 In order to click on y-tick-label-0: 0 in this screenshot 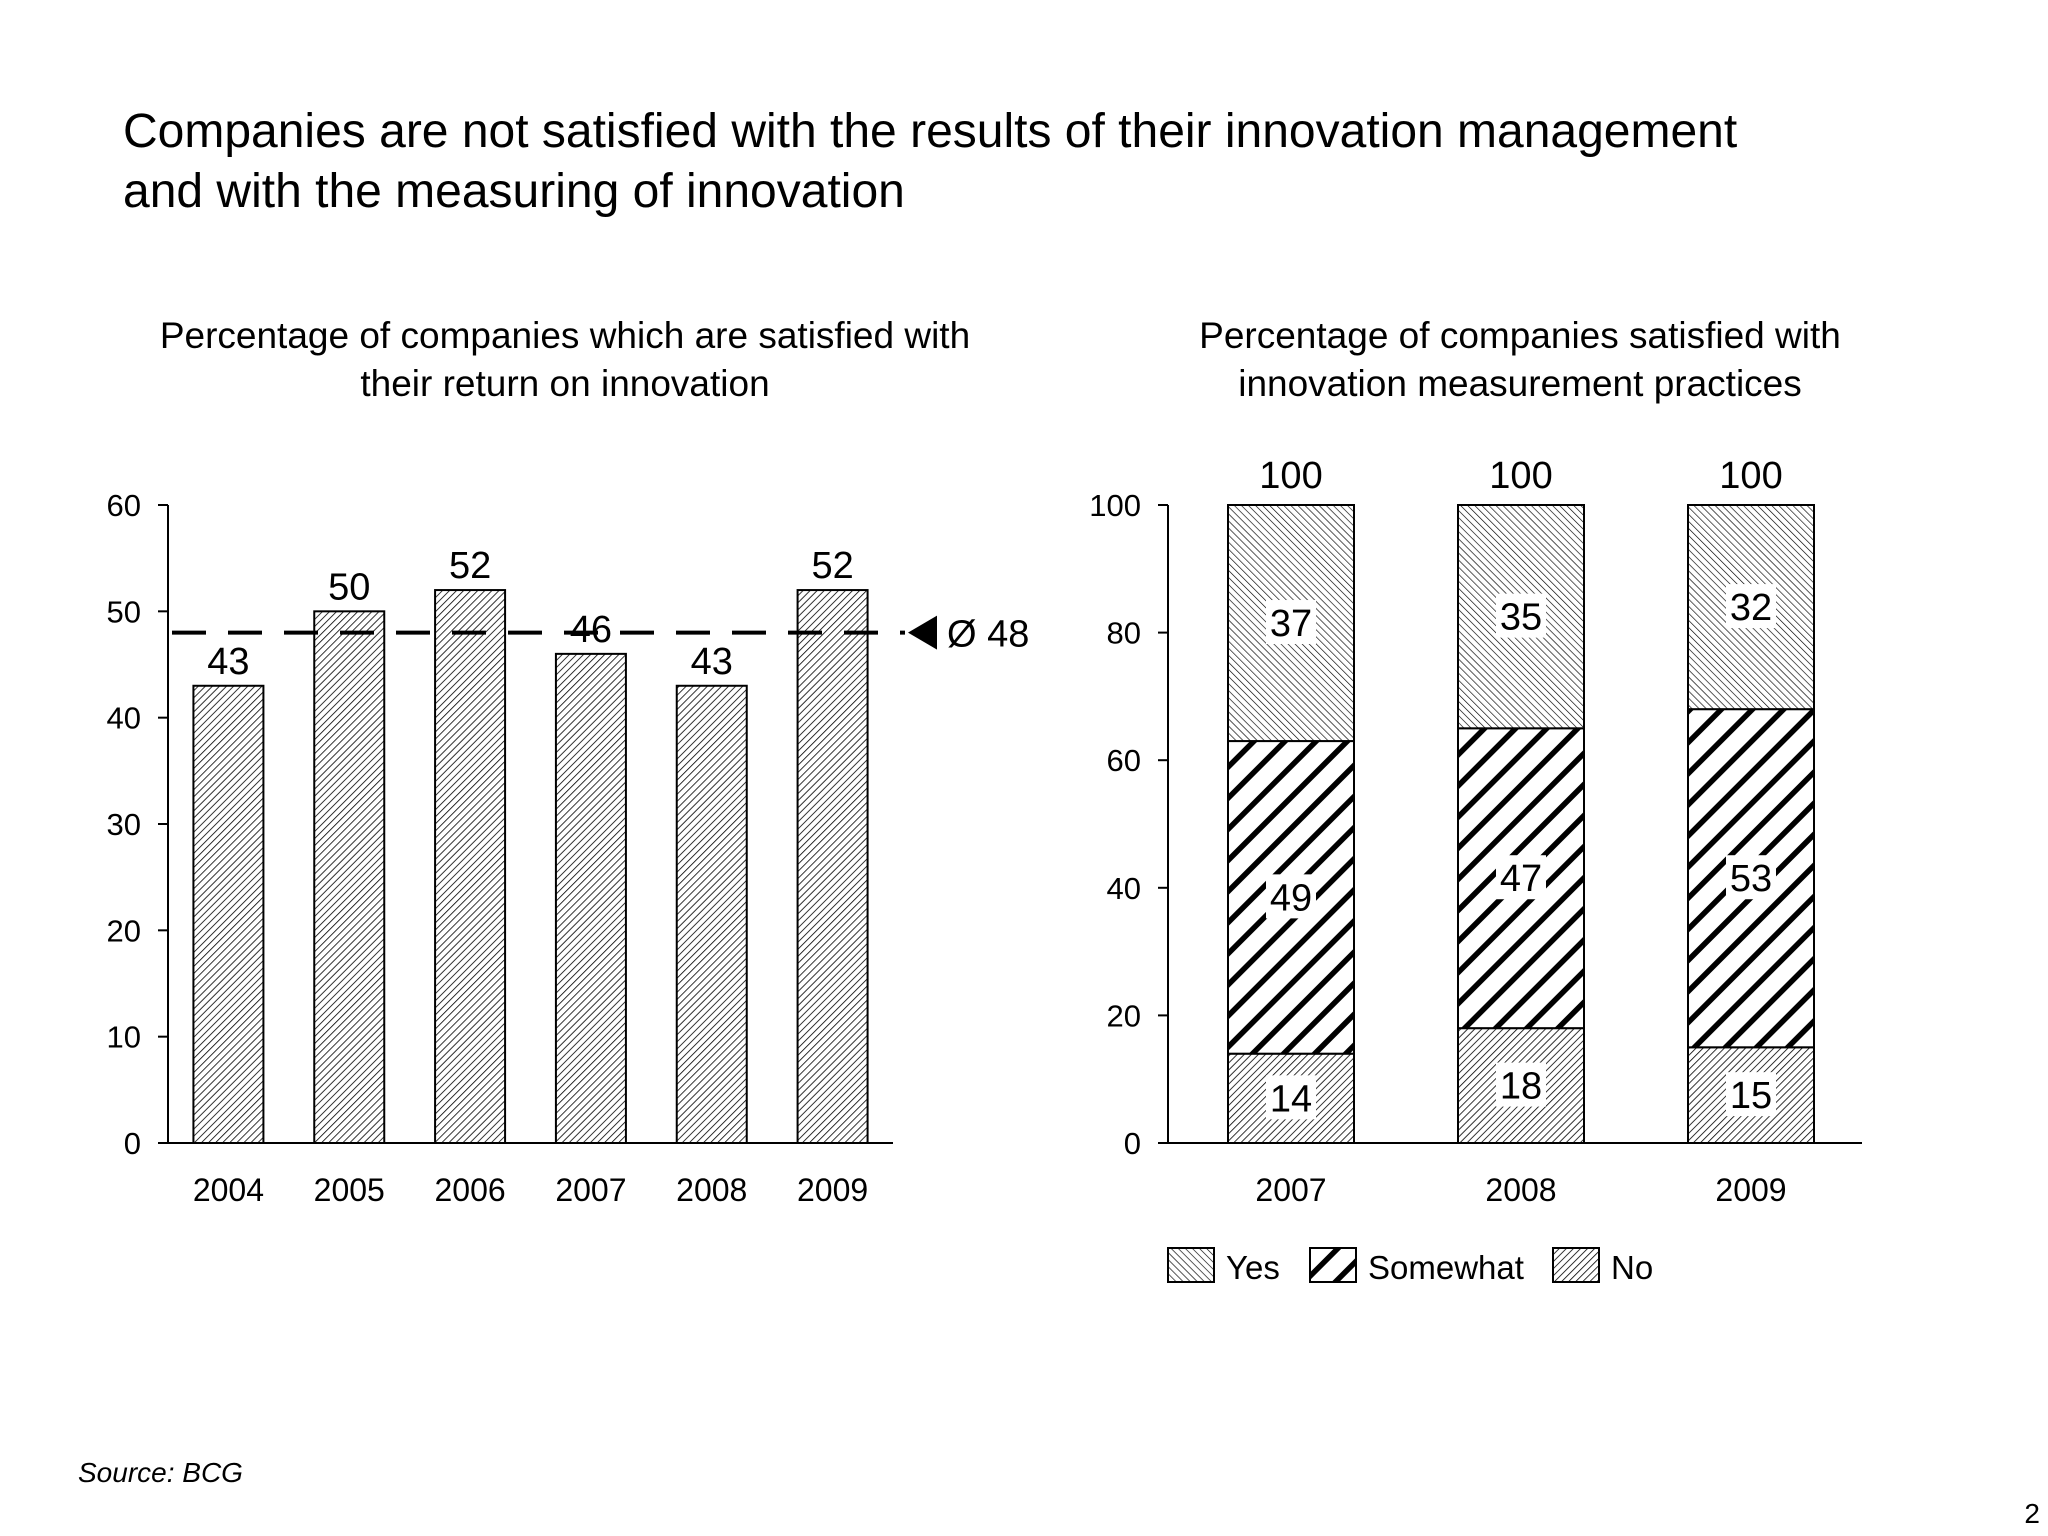, I will do `click(132, 1143)`.